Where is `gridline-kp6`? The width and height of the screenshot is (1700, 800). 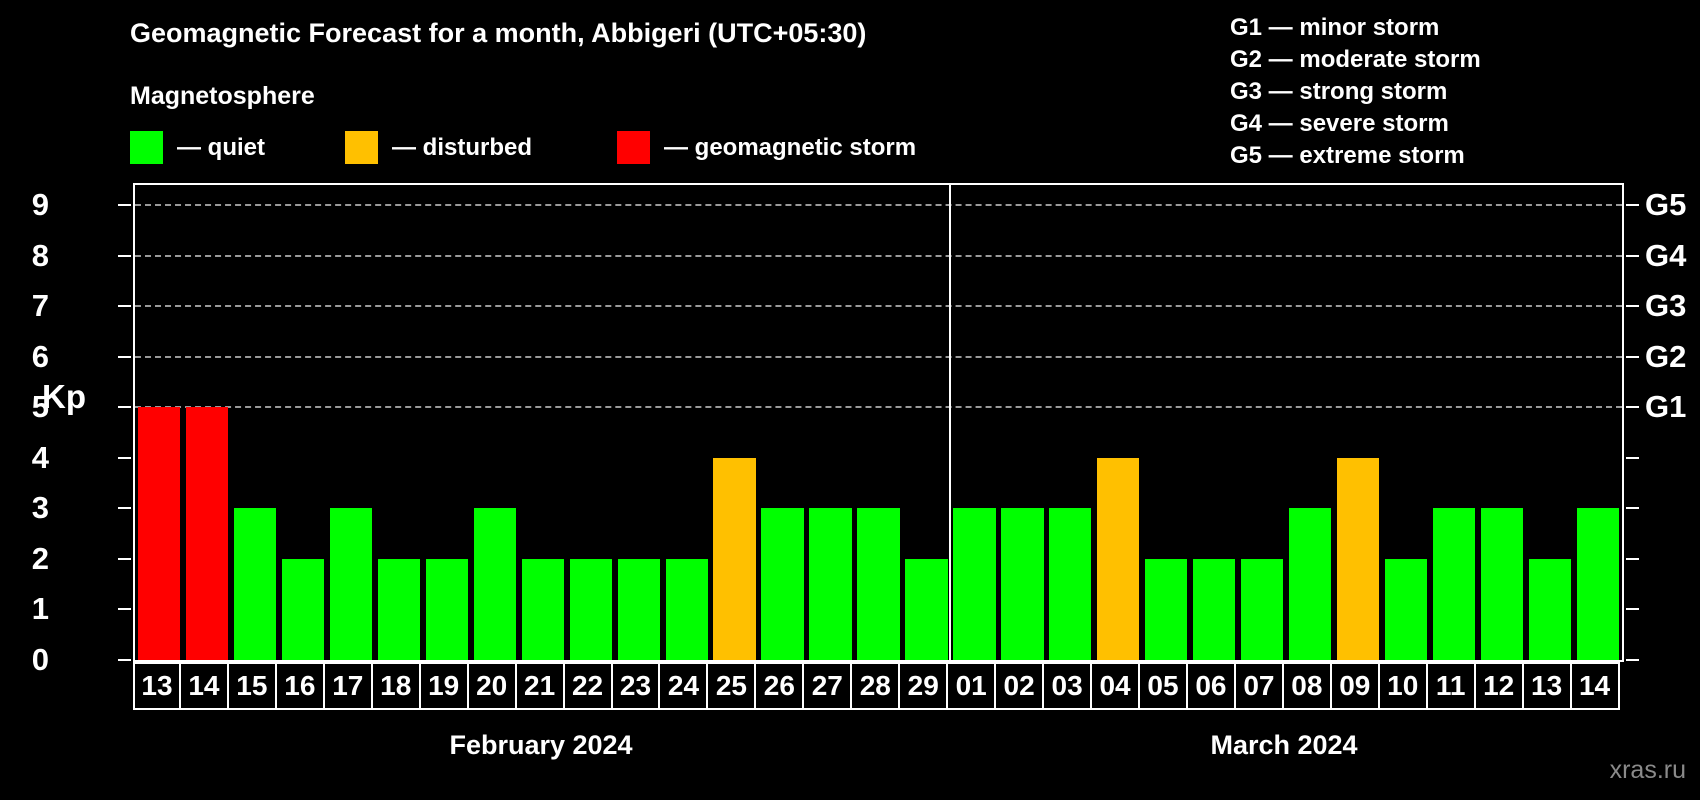
gridline-kp6 is located at coordinates (878, 356).